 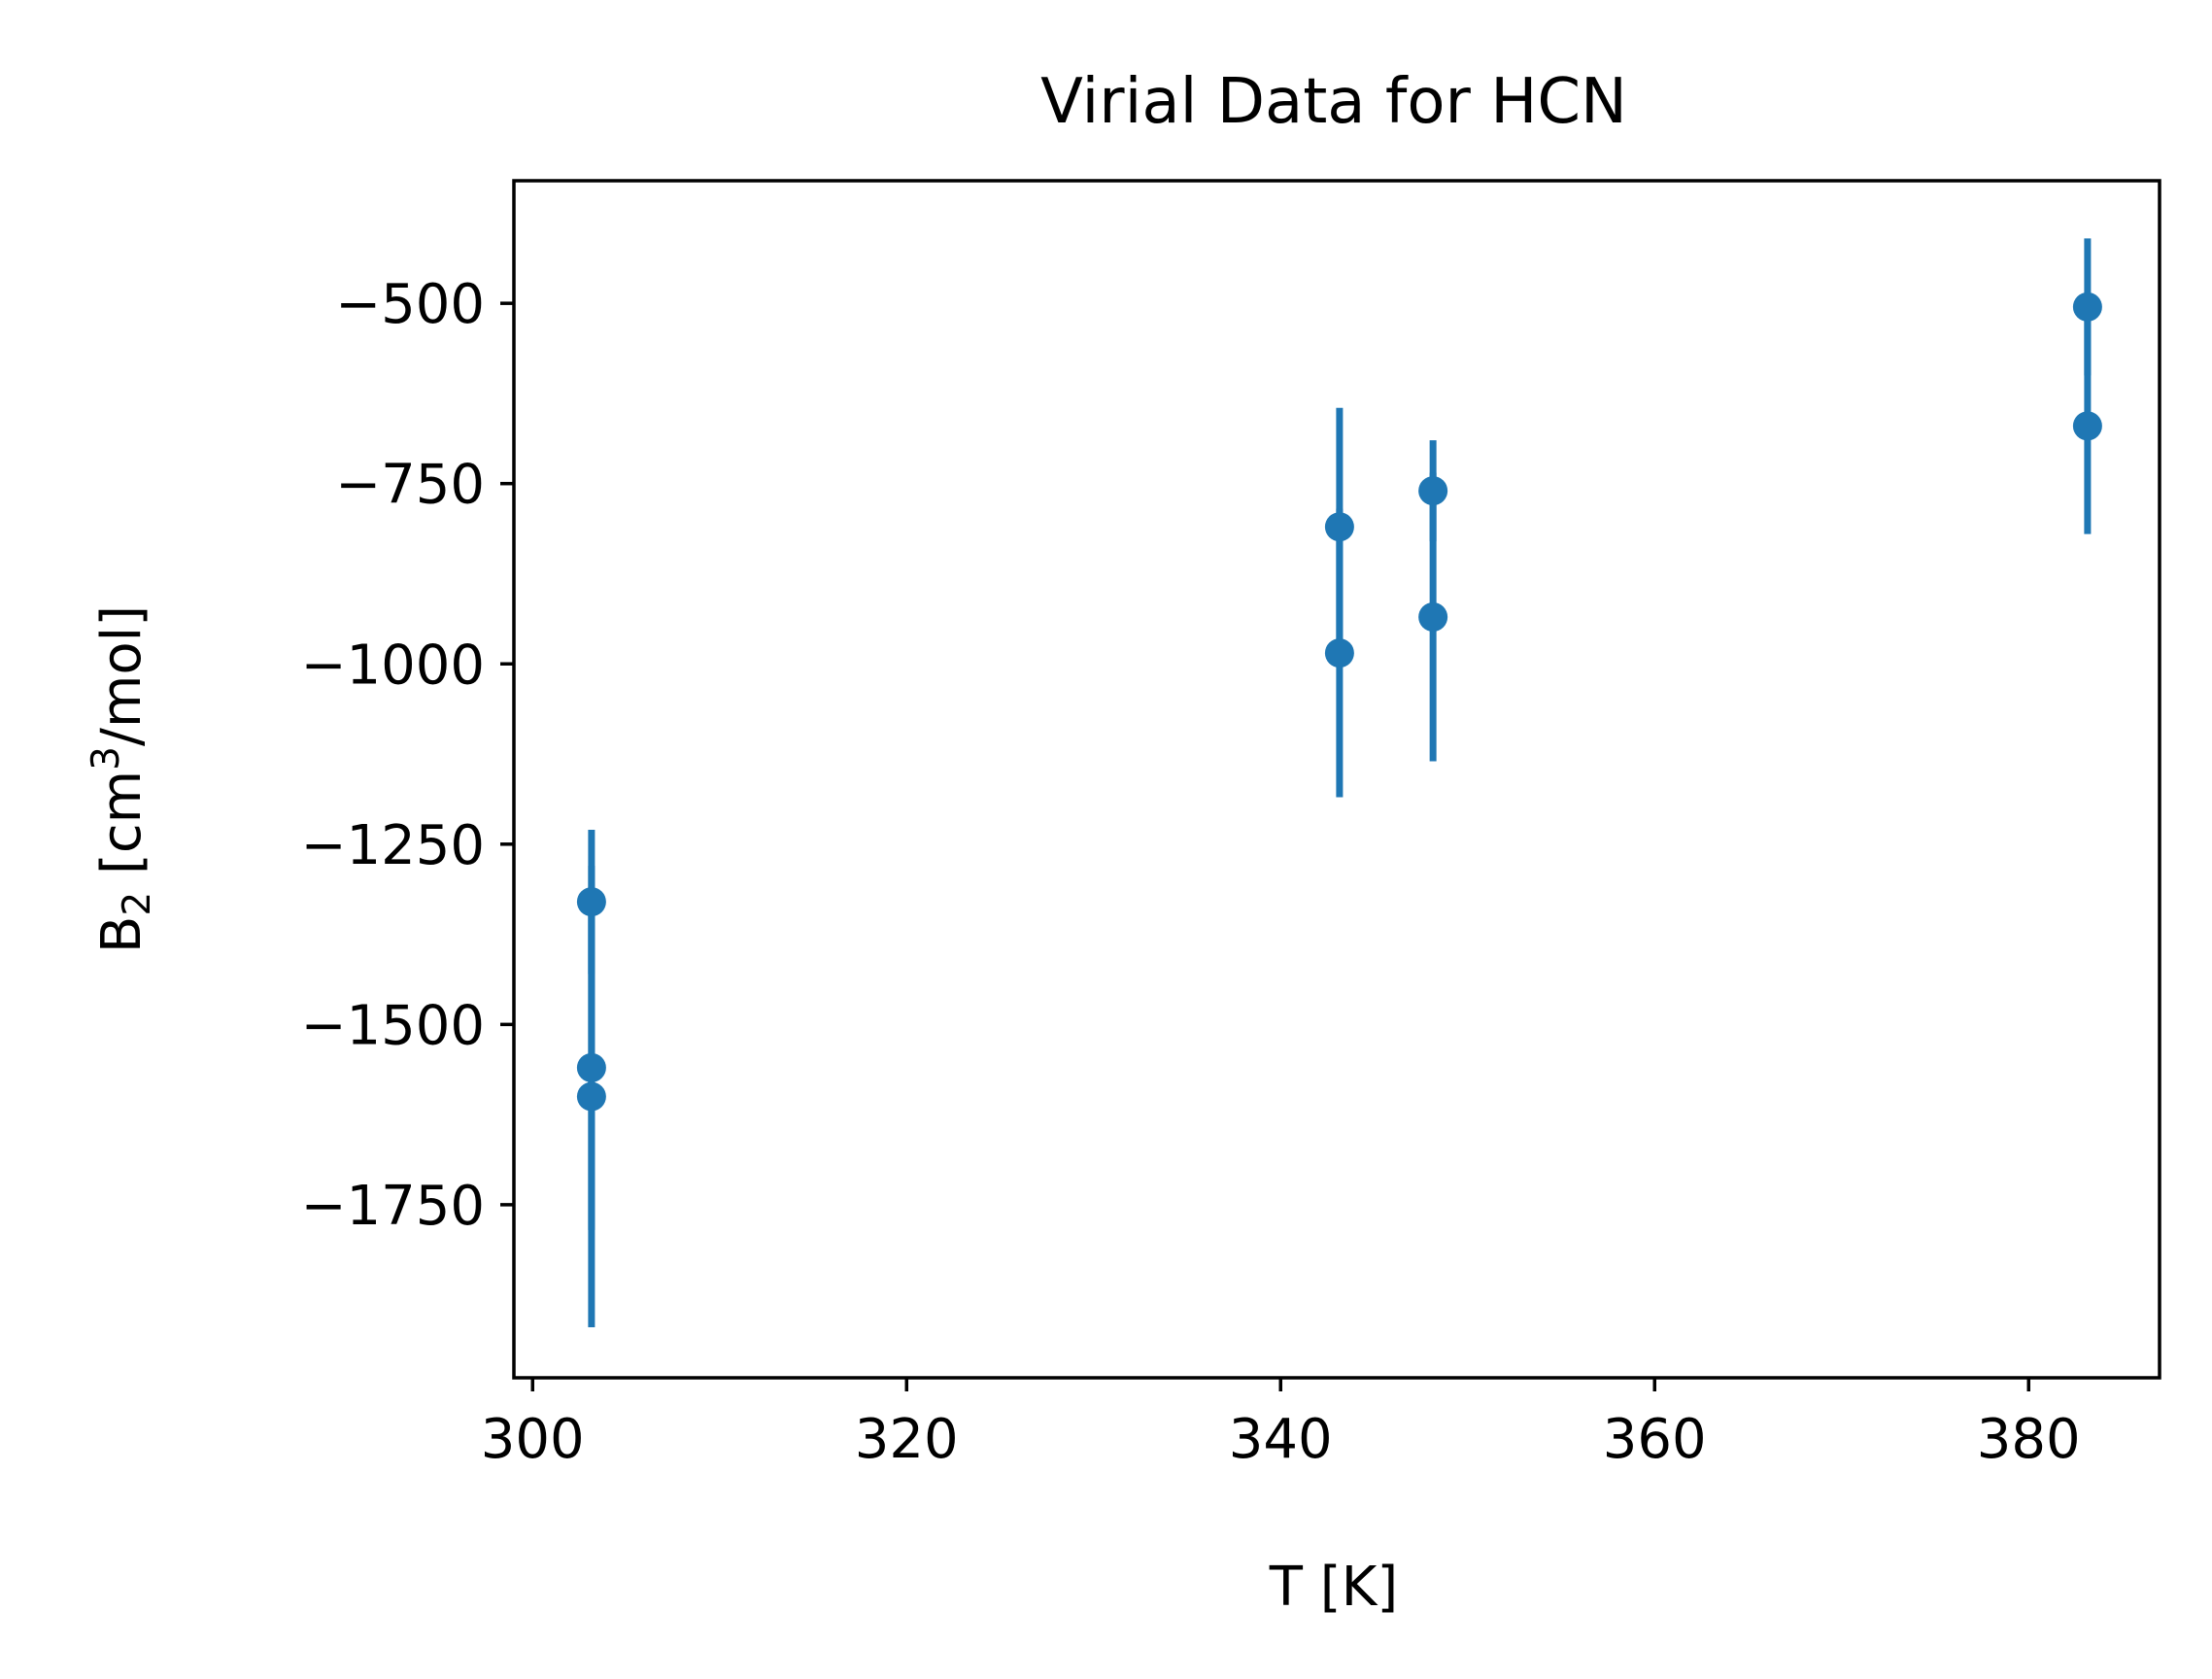 I want to click on y-tick-label: −1250, so click(x=393, y=845).